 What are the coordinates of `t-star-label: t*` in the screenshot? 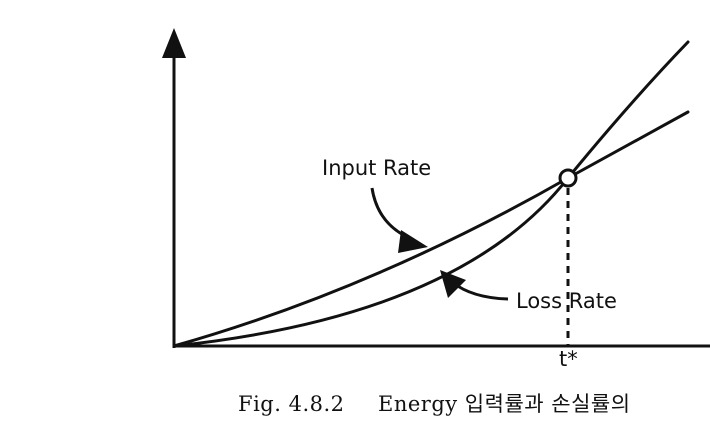 It's located at (568, 359).